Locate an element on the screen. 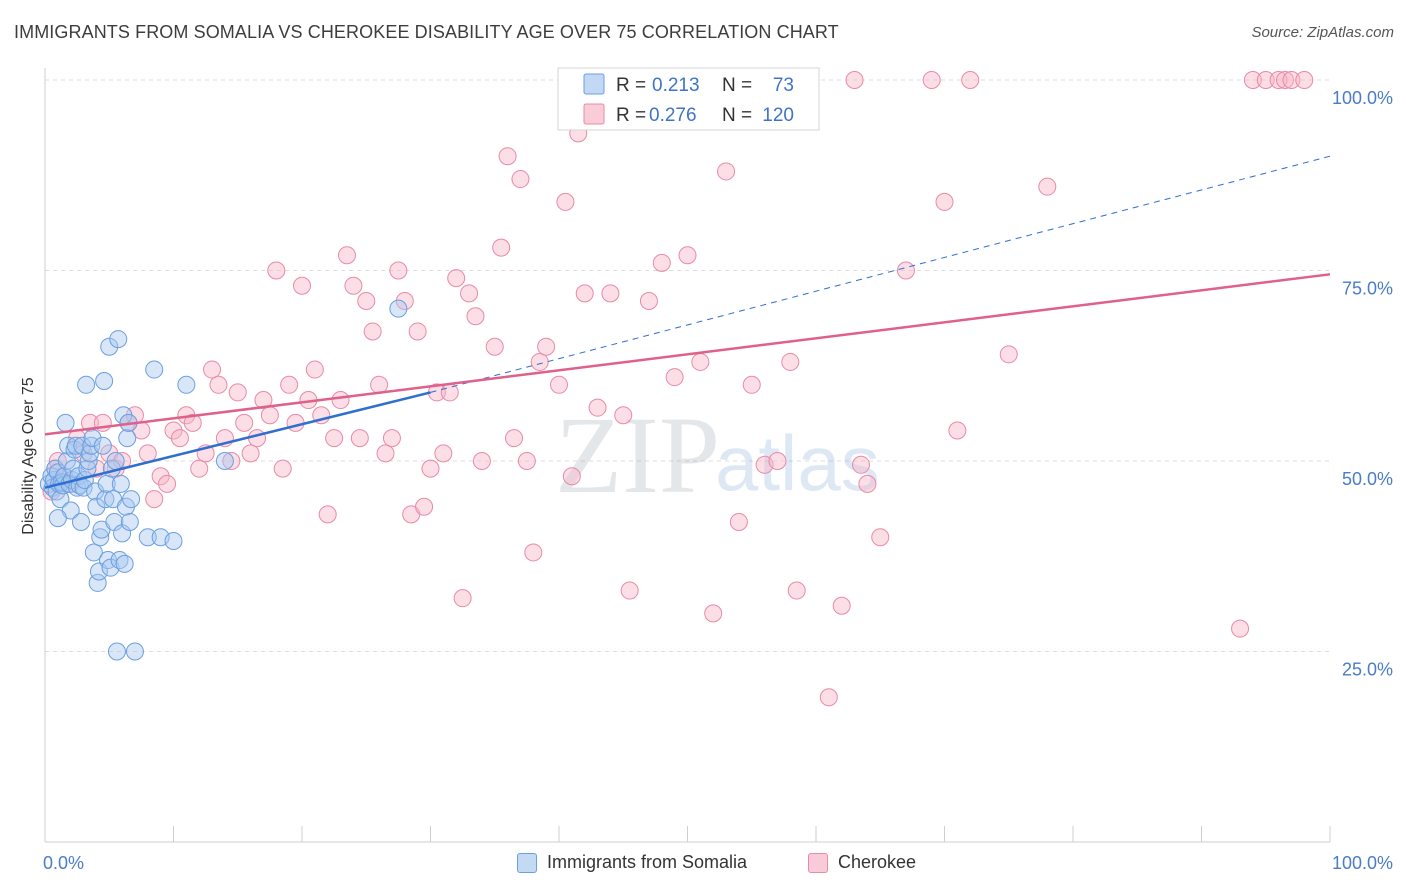  legend-r-label-somalia: R = is located at coordinates (631, 85).